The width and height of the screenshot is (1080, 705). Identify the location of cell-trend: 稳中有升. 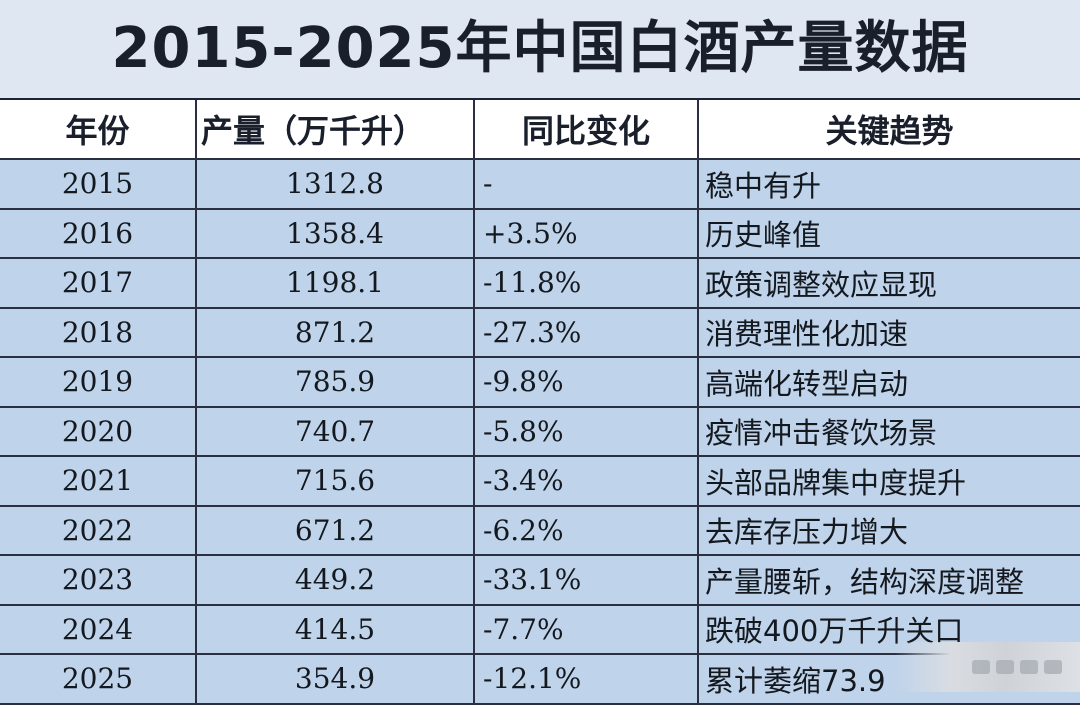
(889, 184).